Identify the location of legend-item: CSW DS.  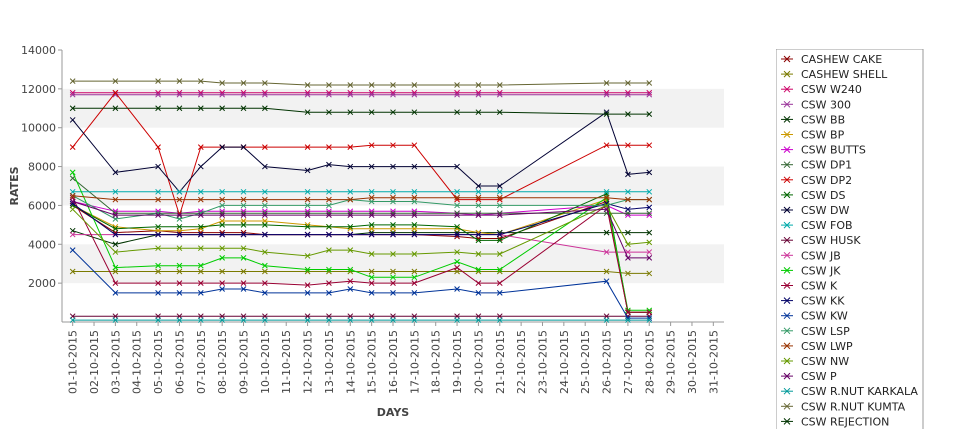
(813, 195).